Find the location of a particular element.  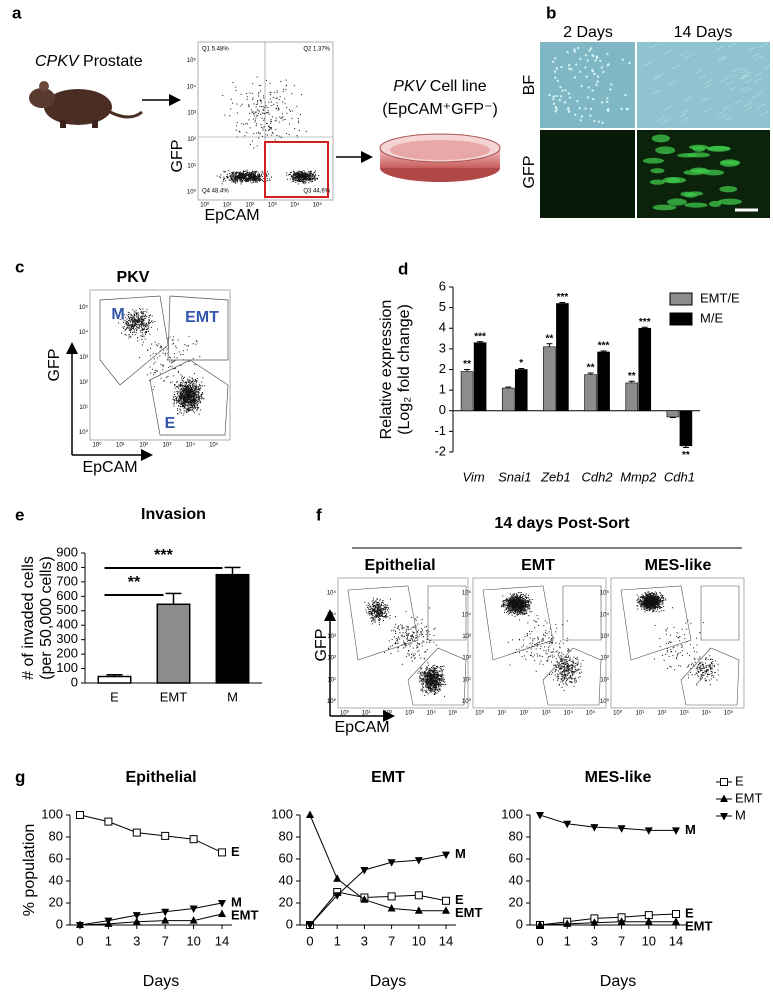

culture-dish is located at coordinates (440, 157).